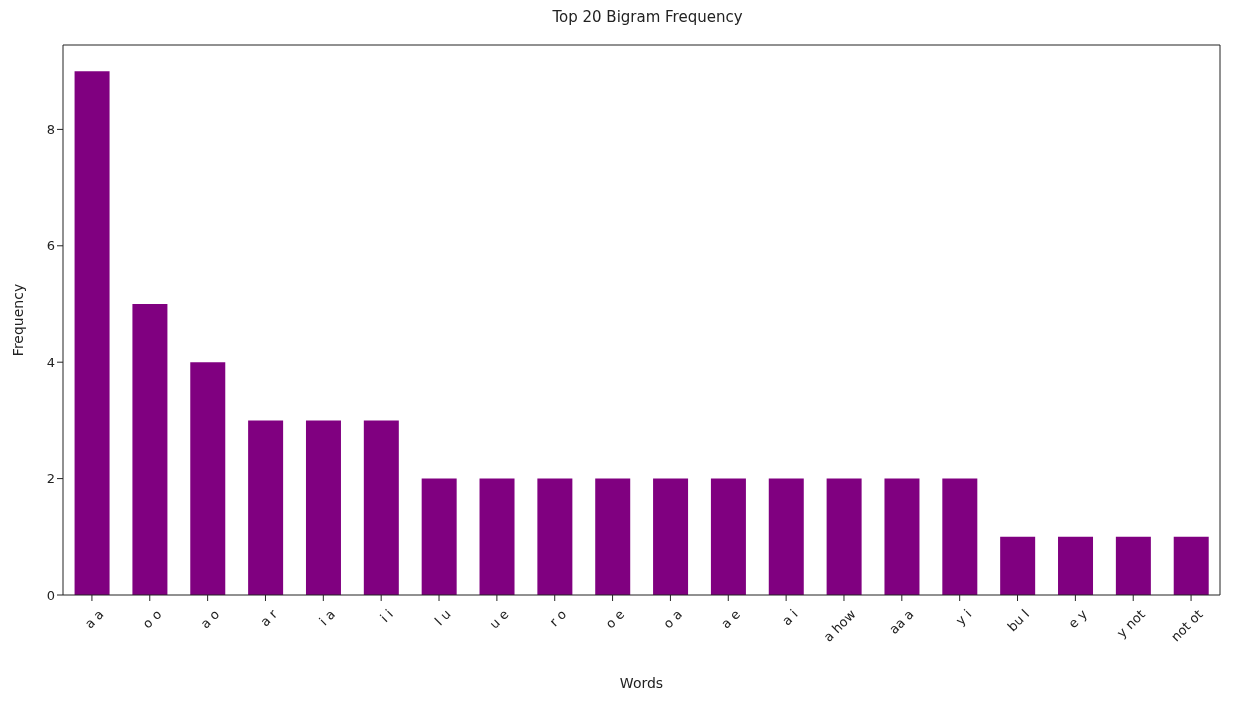 Image resolution: width=1235 pixels, height=708 pixels. What do you see at coordinates (50, 246) in the screenshot?
I see `y-tick-label: 6` at bounding box center [50, 246].